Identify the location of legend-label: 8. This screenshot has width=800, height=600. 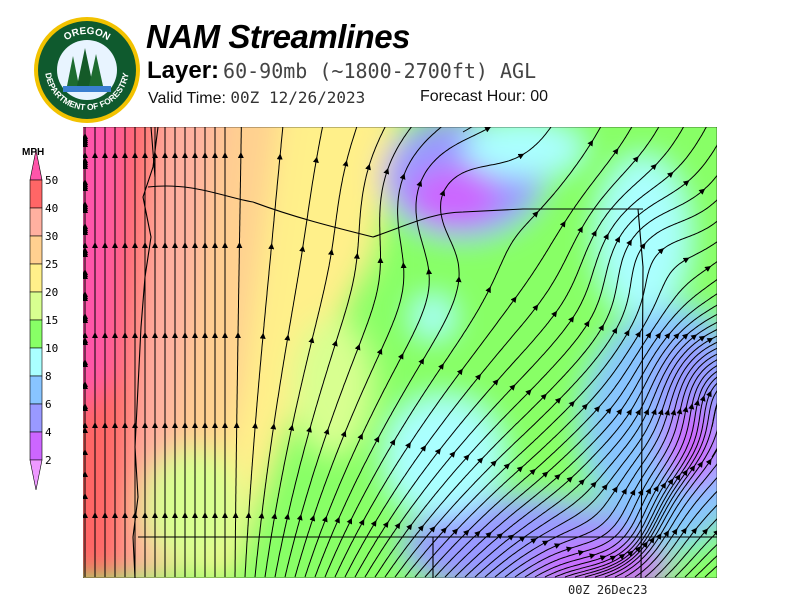
(48, 376).